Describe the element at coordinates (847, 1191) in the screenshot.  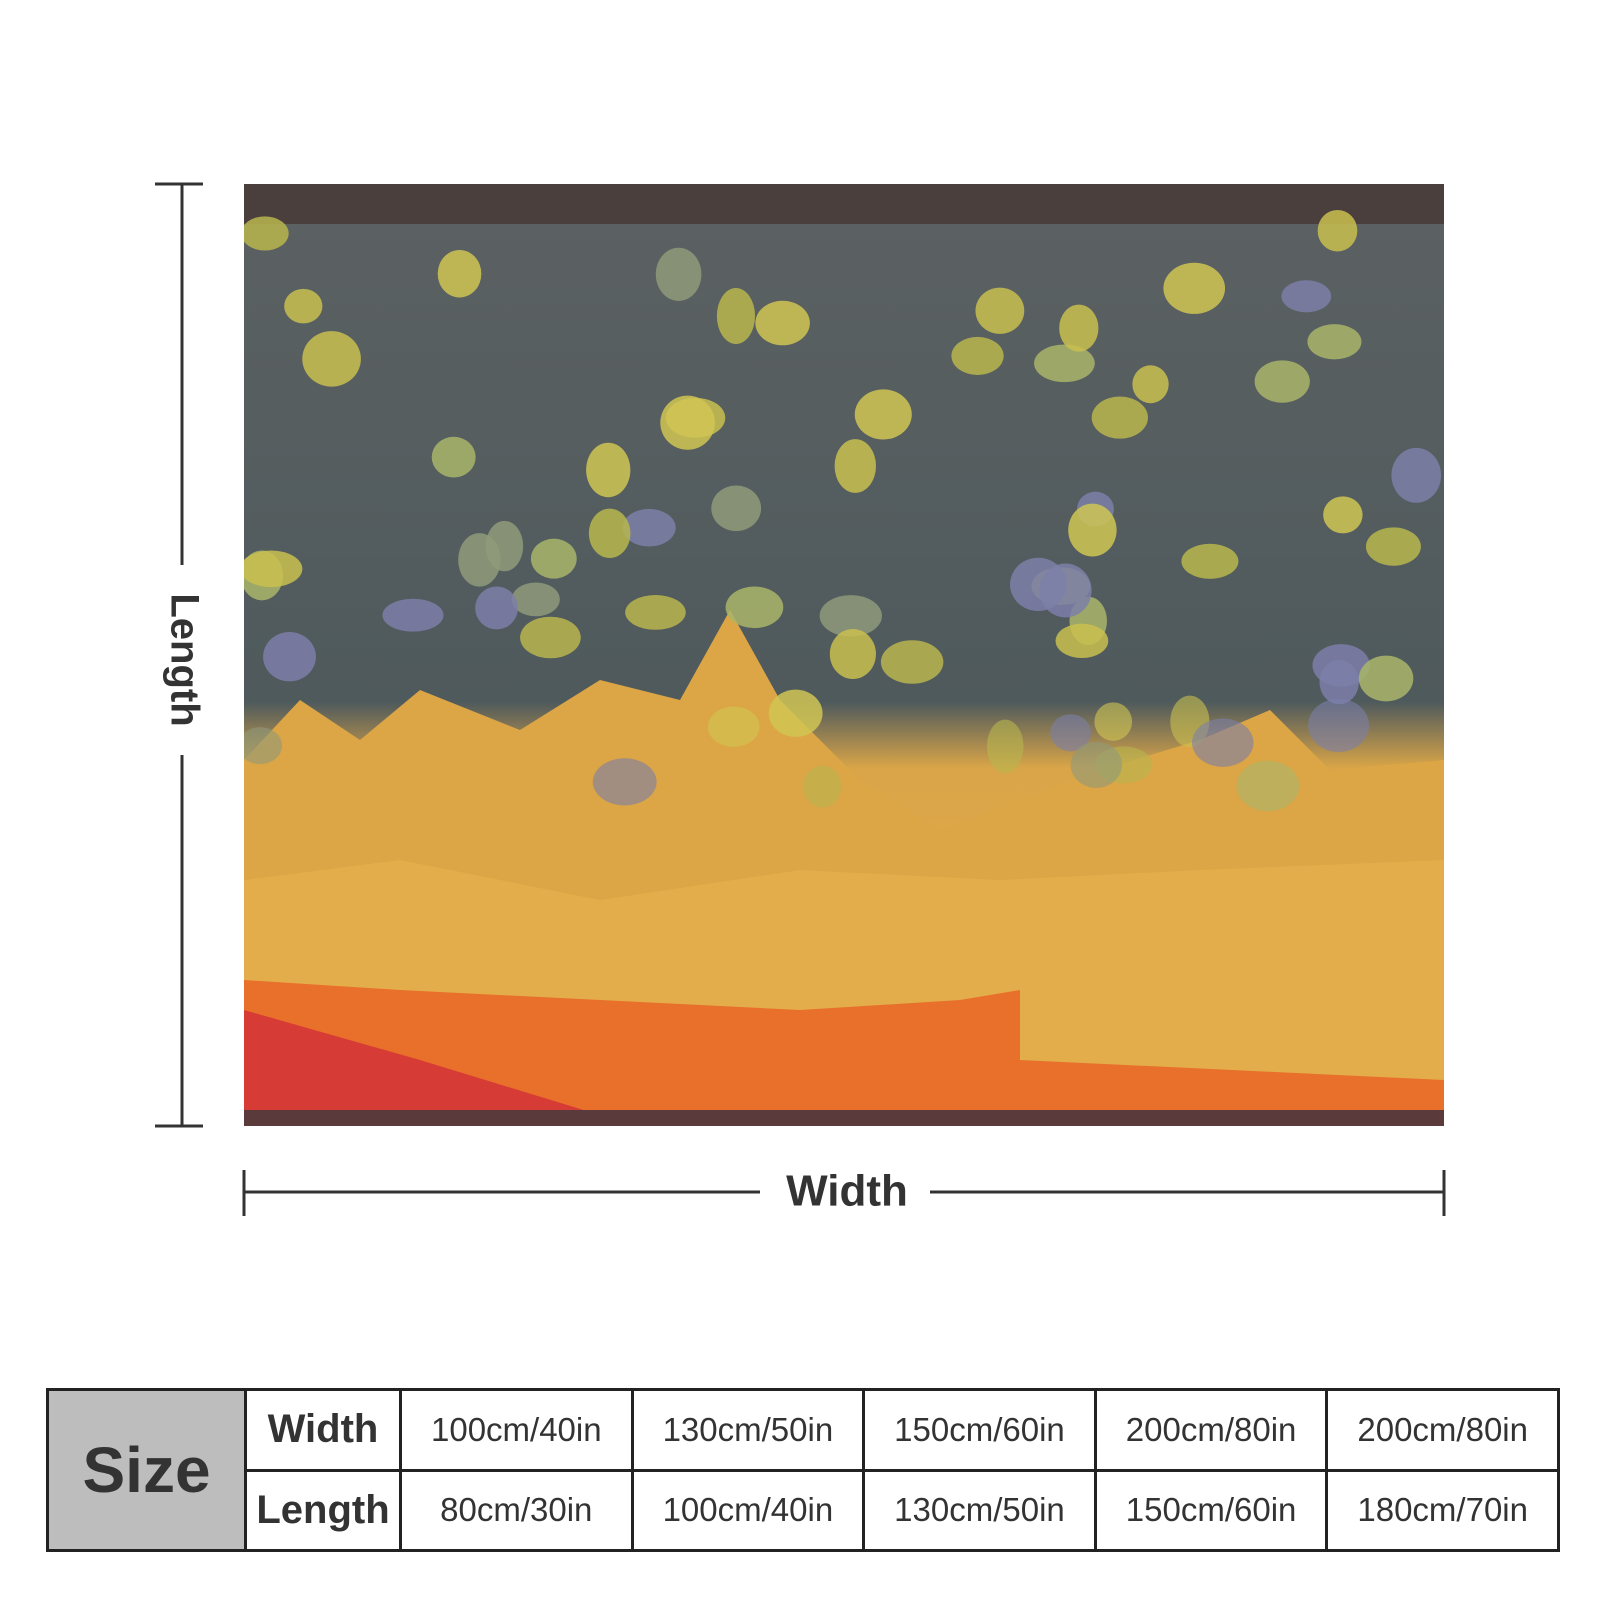
I see `width-label: Width` at that location.